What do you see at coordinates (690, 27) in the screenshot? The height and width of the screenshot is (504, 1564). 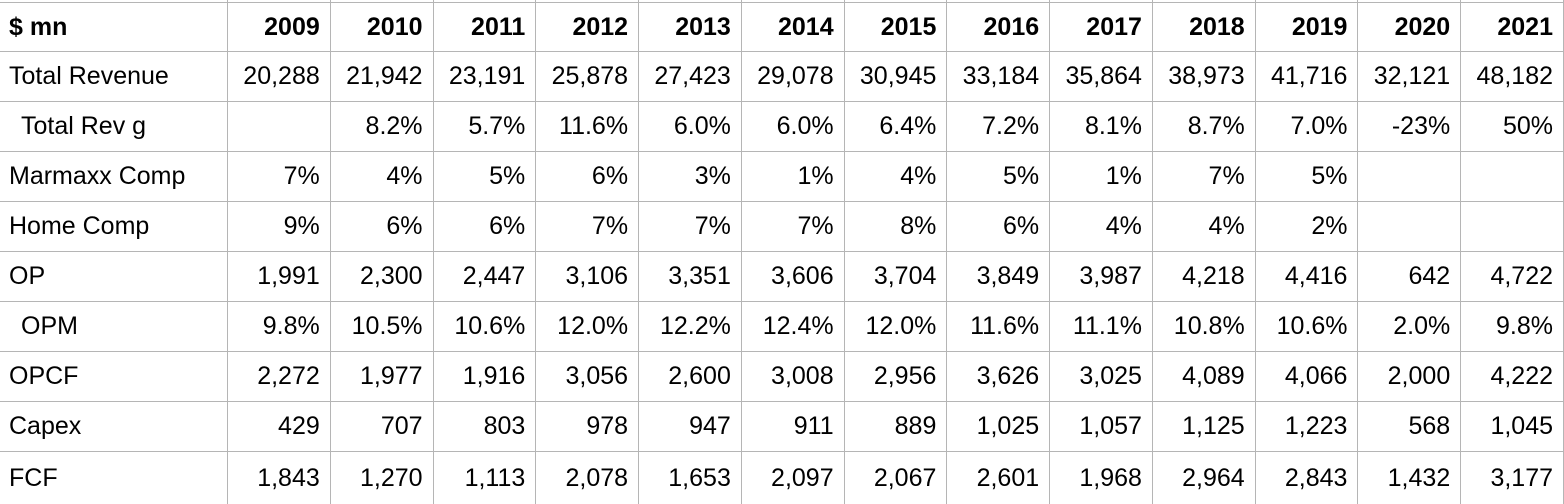 I see `year-header-cell: 2013` at bounding box center [690, 27].